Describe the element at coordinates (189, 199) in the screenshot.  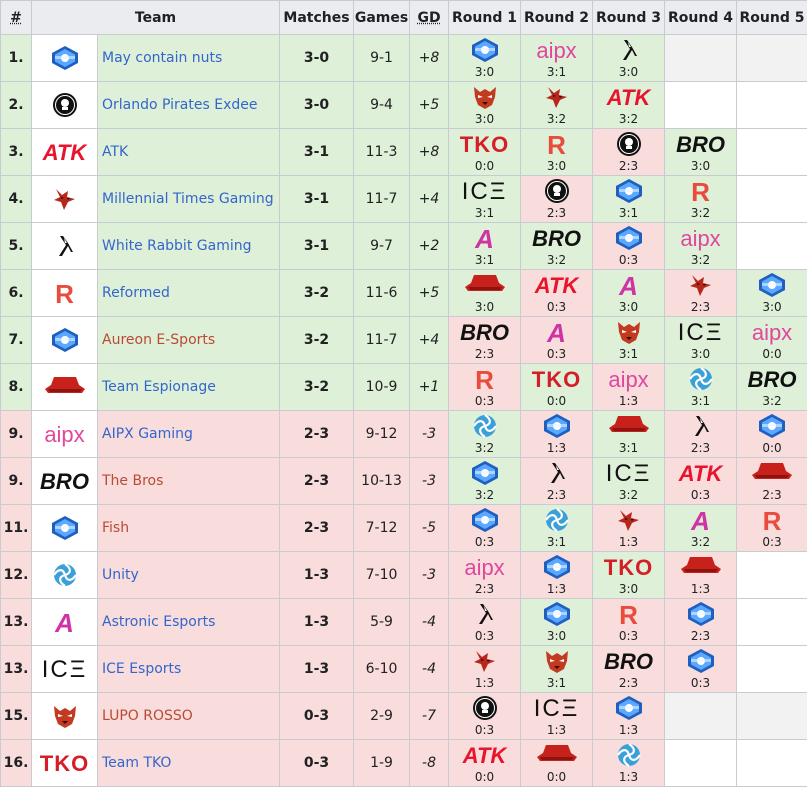
I see `team-name-link: Millennial Times Gaming` at that location.